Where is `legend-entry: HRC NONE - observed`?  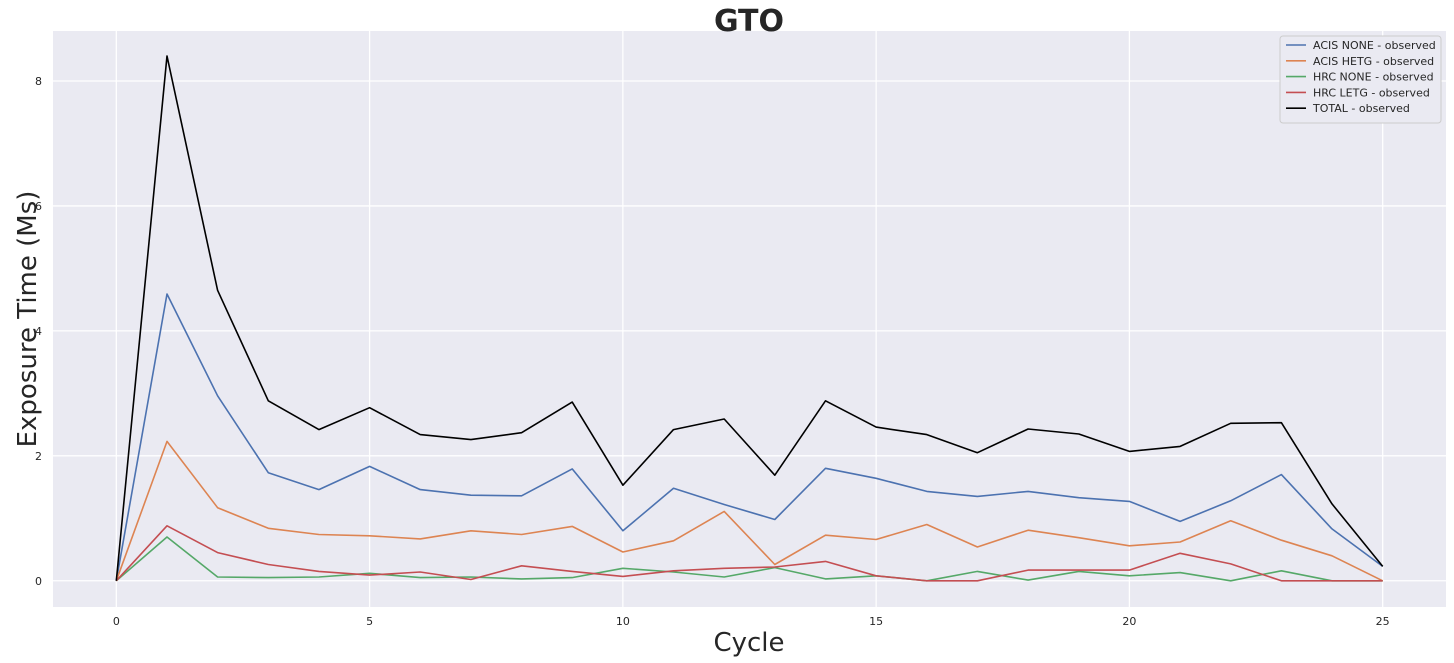
legend-entry: HRC NONE - observed is located at coordinates (1373, 77).